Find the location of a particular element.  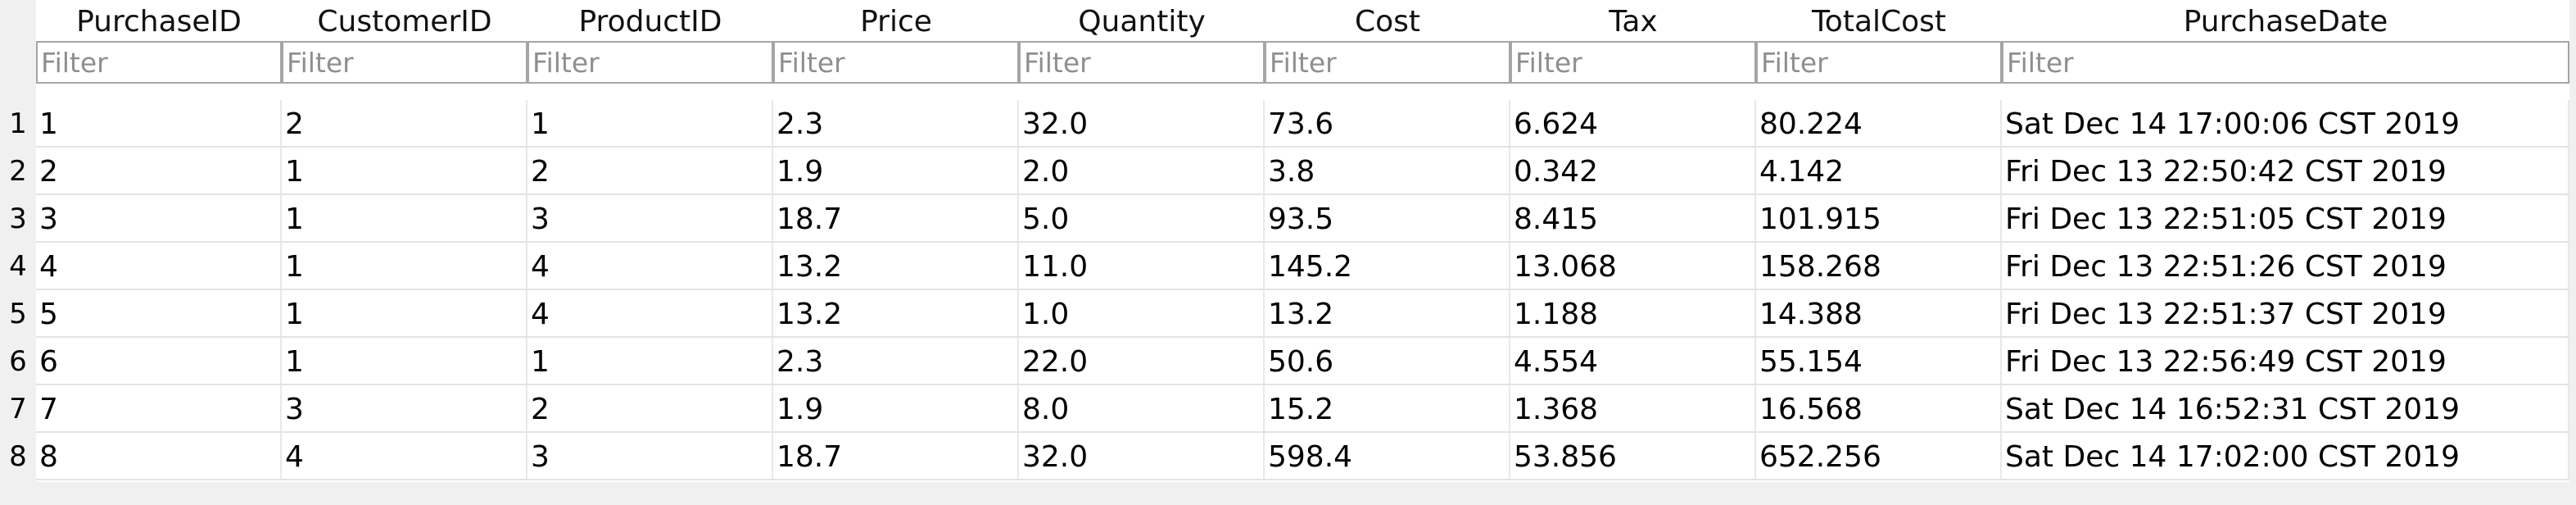

cell-quantity: 22.0 is located at coordinates (1142, 361).